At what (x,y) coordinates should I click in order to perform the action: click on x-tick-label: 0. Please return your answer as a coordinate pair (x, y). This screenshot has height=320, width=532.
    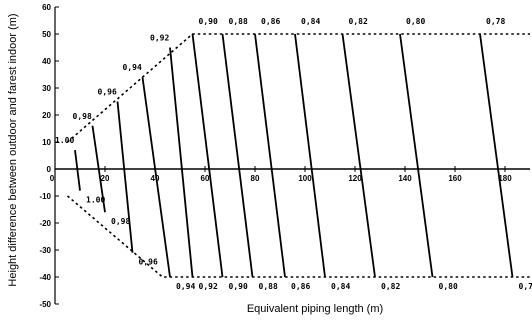
    Looking at the image, I should click on (52, 178).